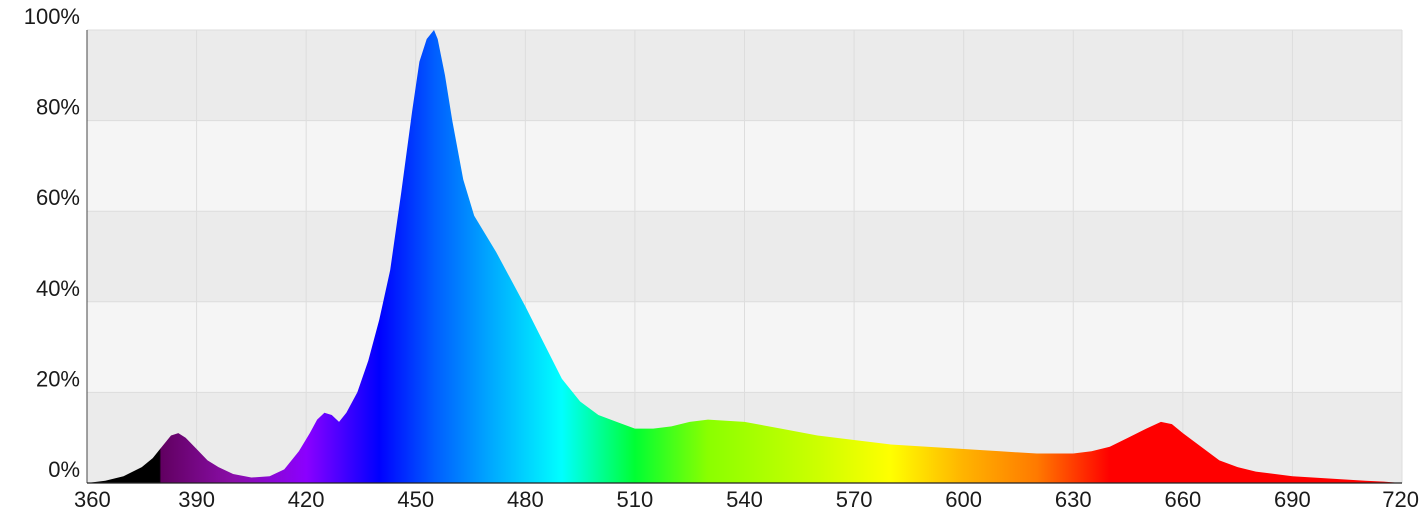 The image size is (1427, 515). I want to click on x-tick-label: 510, so click(635, 499).